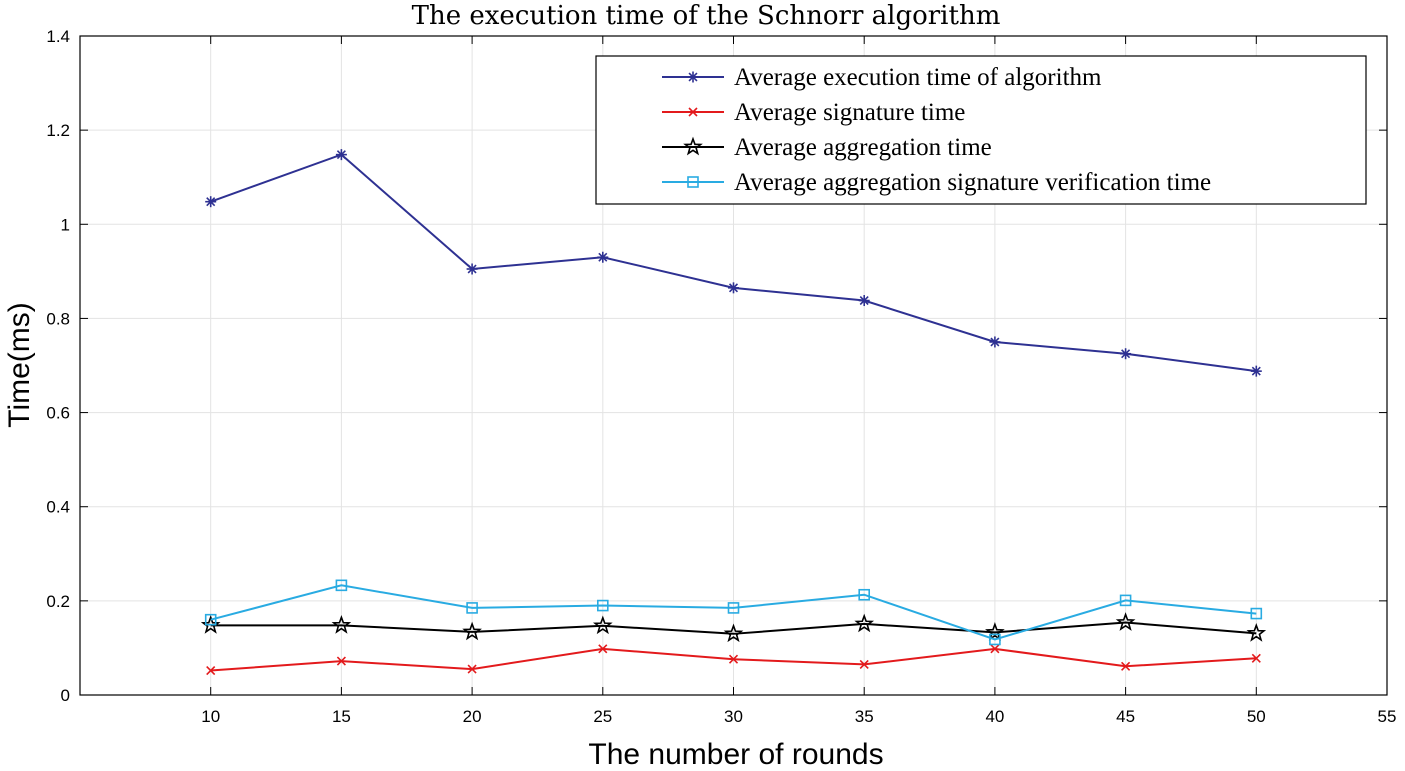 The width and height of the screenshot is (1405, 771). Describe the element at coordinates (472, 716) in the screenshot. I see `x-tick-label: 20` at that location.